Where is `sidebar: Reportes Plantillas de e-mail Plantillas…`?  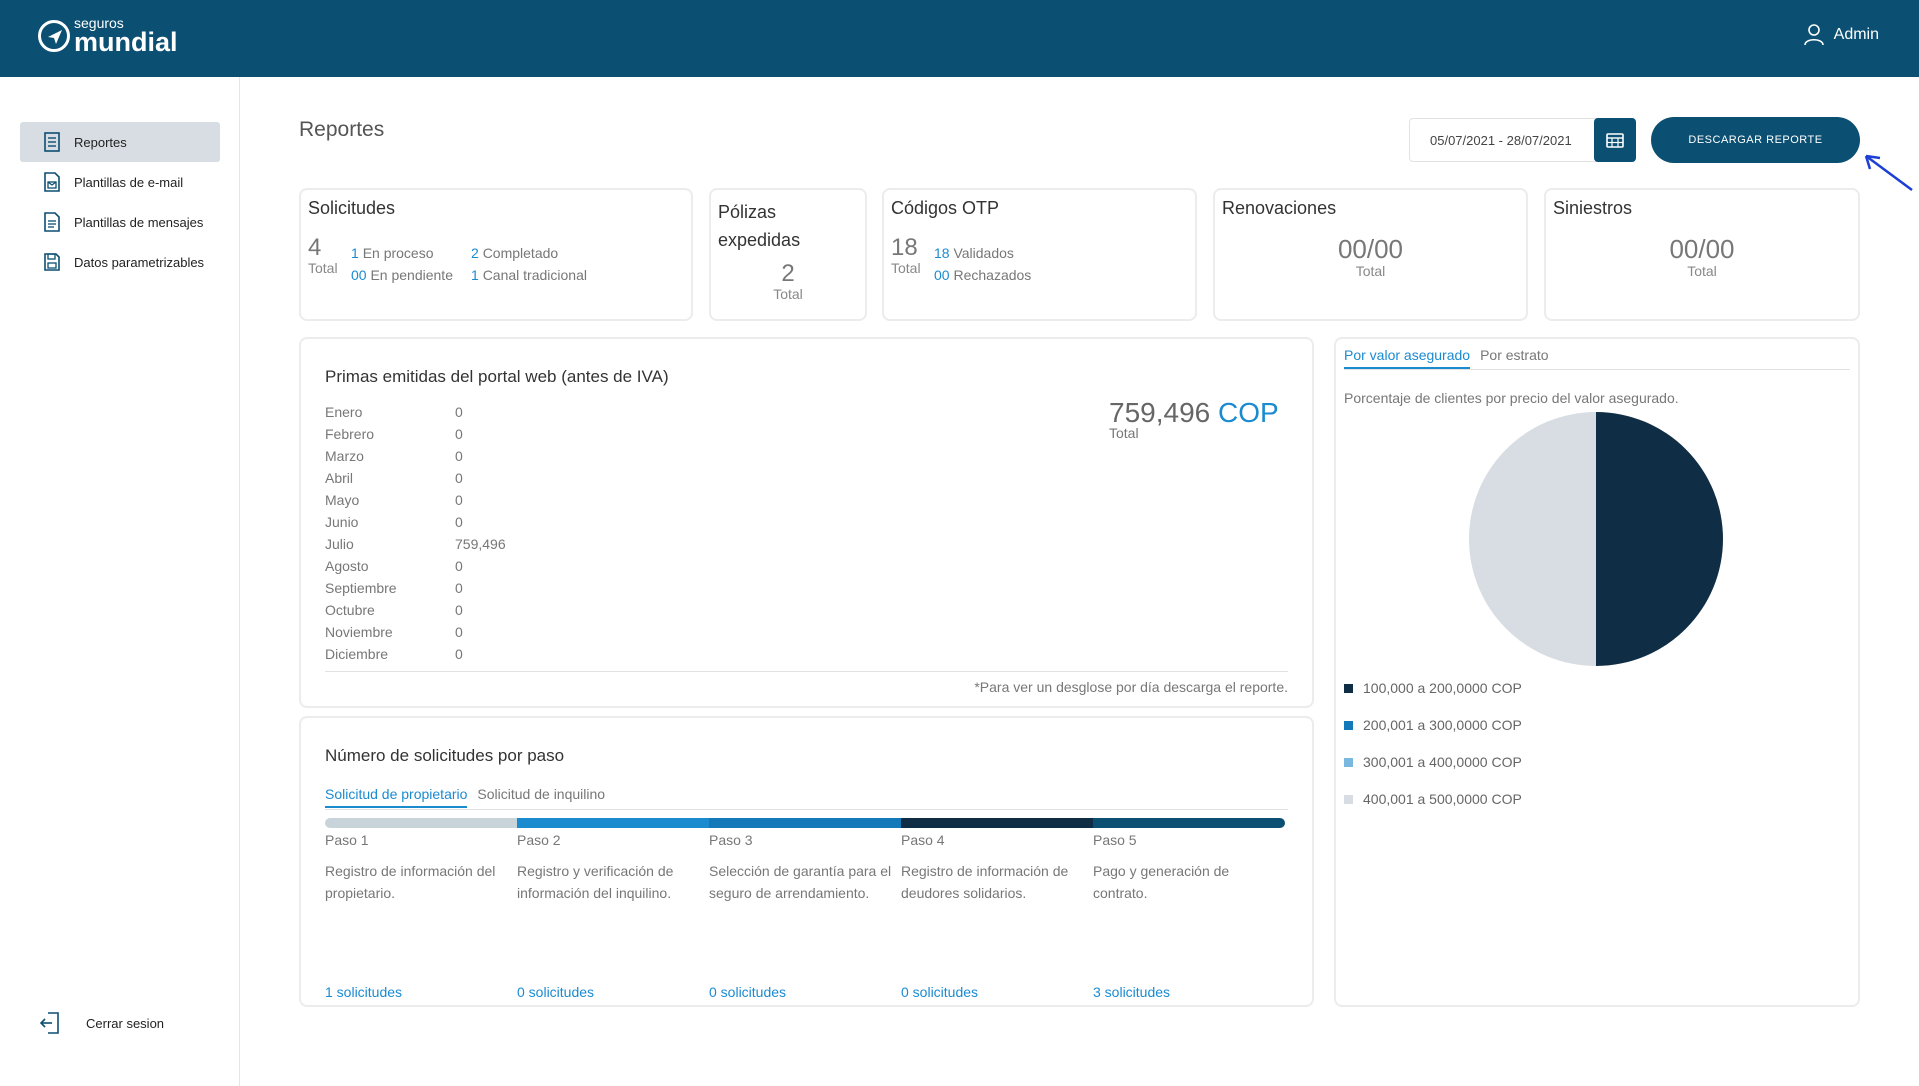
sidebar: Reportes Plantillas de e-mail Plantillas… is located at coordinates (120, 581).